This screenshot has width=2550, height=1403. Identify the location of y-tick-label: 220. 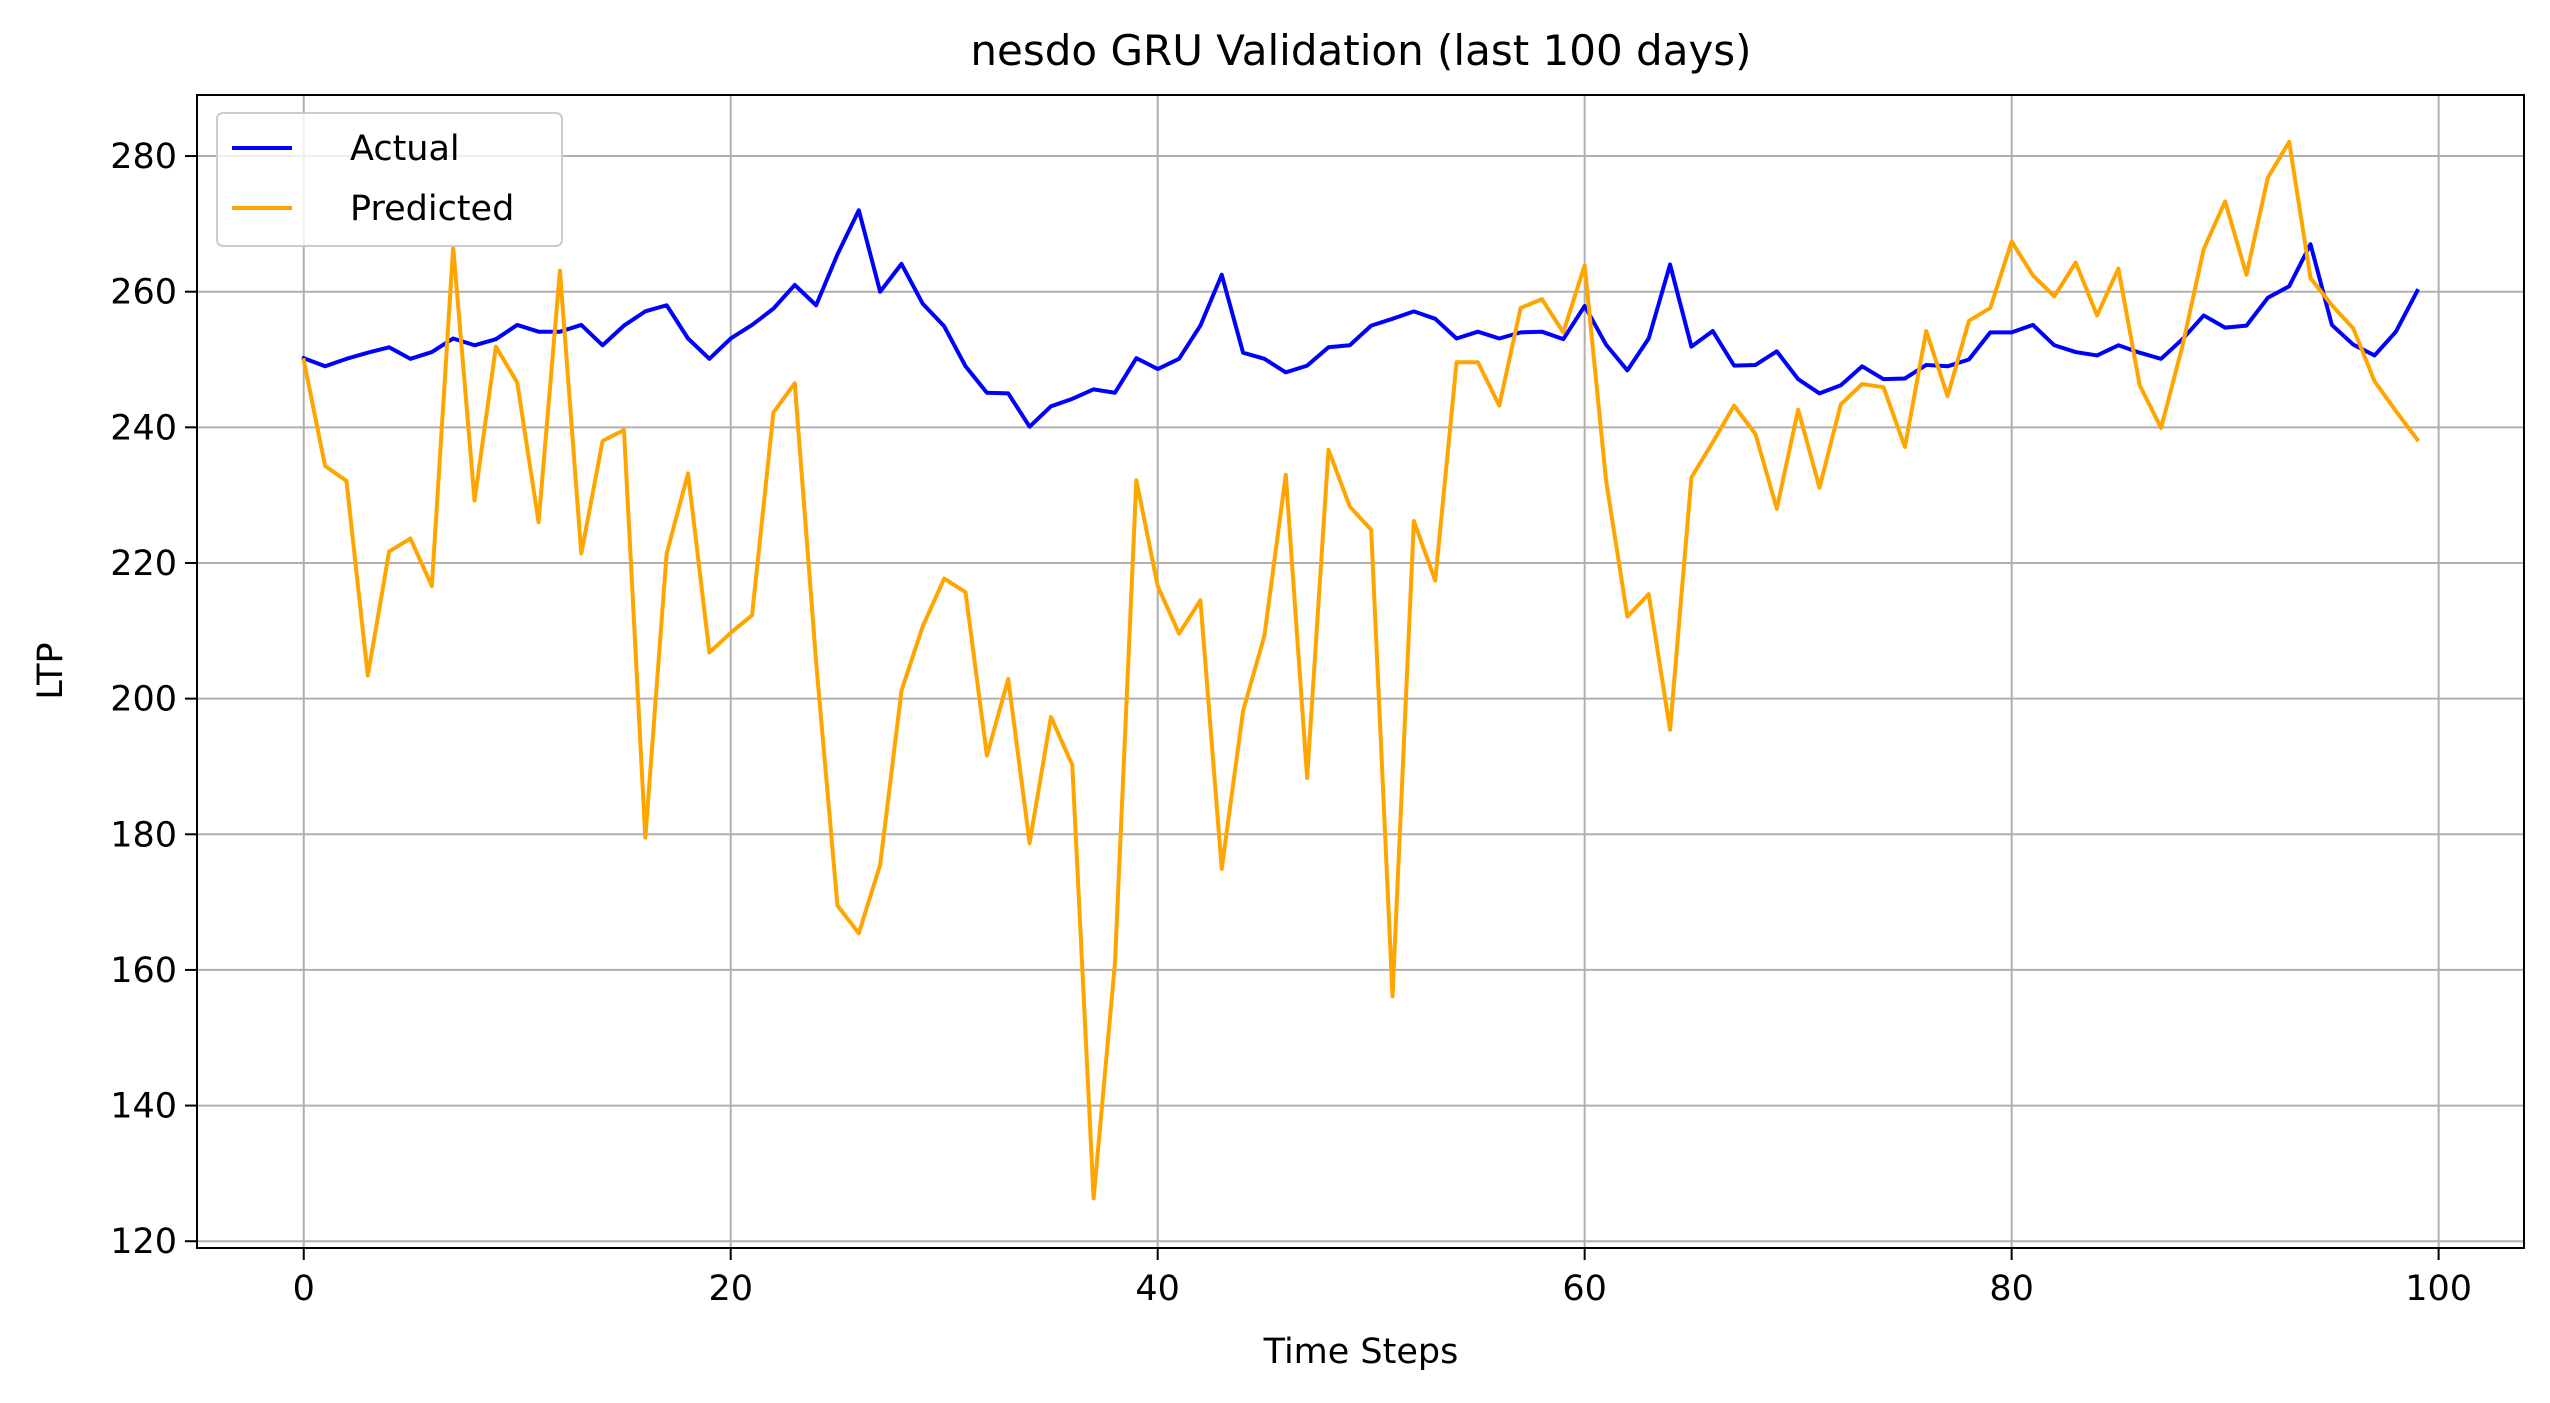
(143, 564).